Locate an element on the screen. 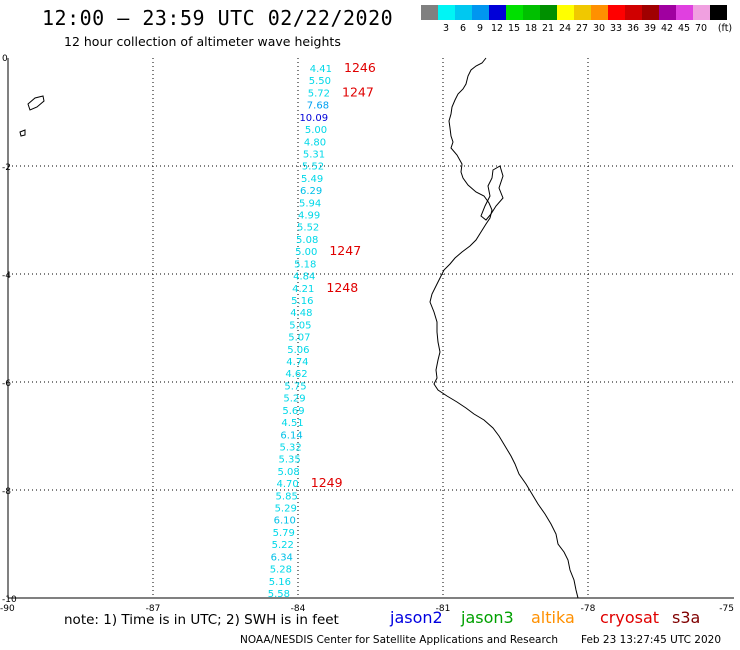 The width and height of the screenshot is (740, 650). wave-height-value: 5.58 is located at coordinates (279, 594).